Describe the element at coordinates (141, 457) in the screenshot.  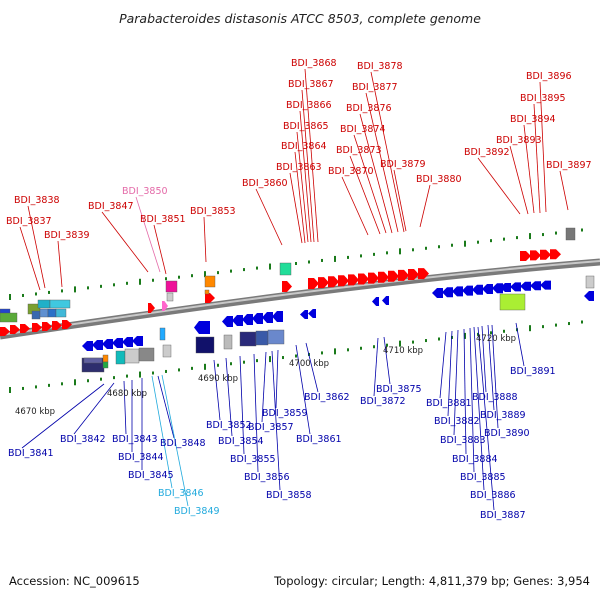
I see `gene-label-reverse: BDI_3844` at that location.